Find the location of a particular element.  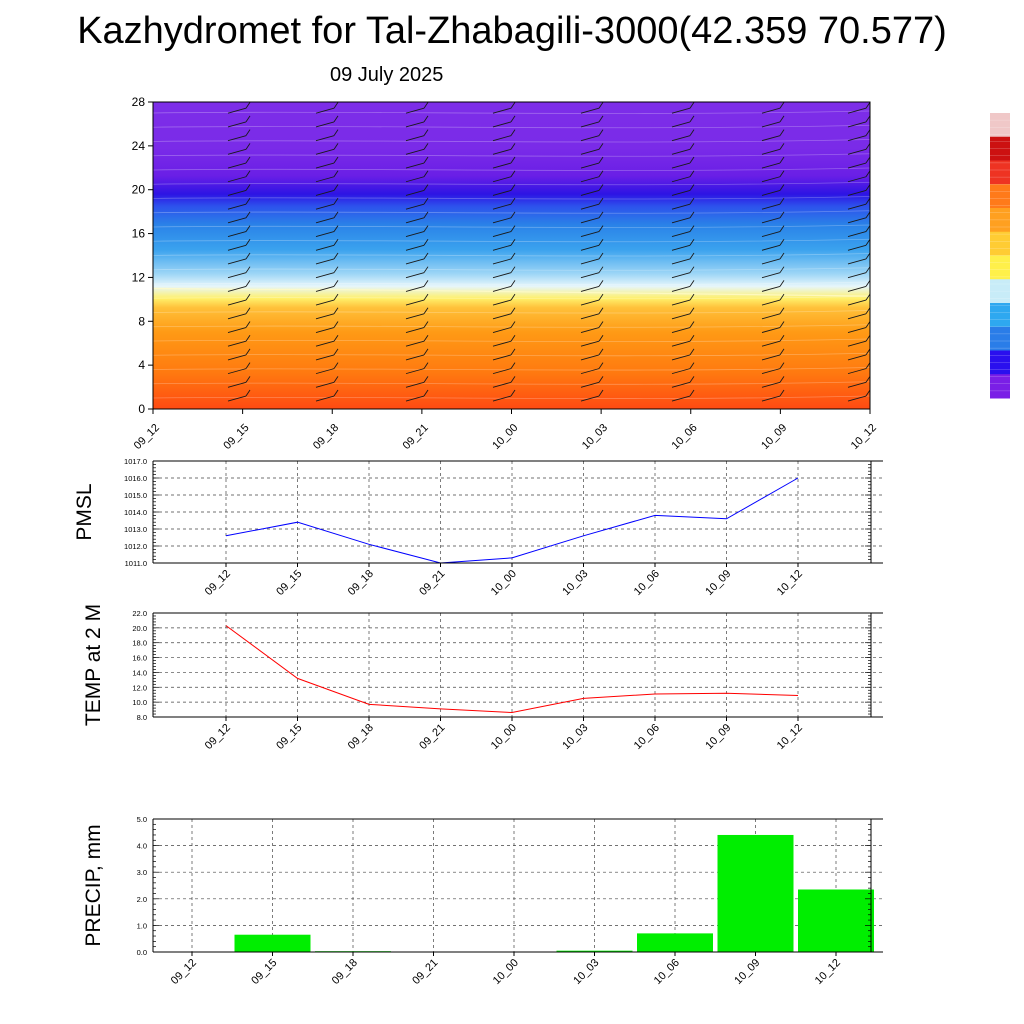

y-tick-label: 1015.0 is located at coordinates (135, 495).